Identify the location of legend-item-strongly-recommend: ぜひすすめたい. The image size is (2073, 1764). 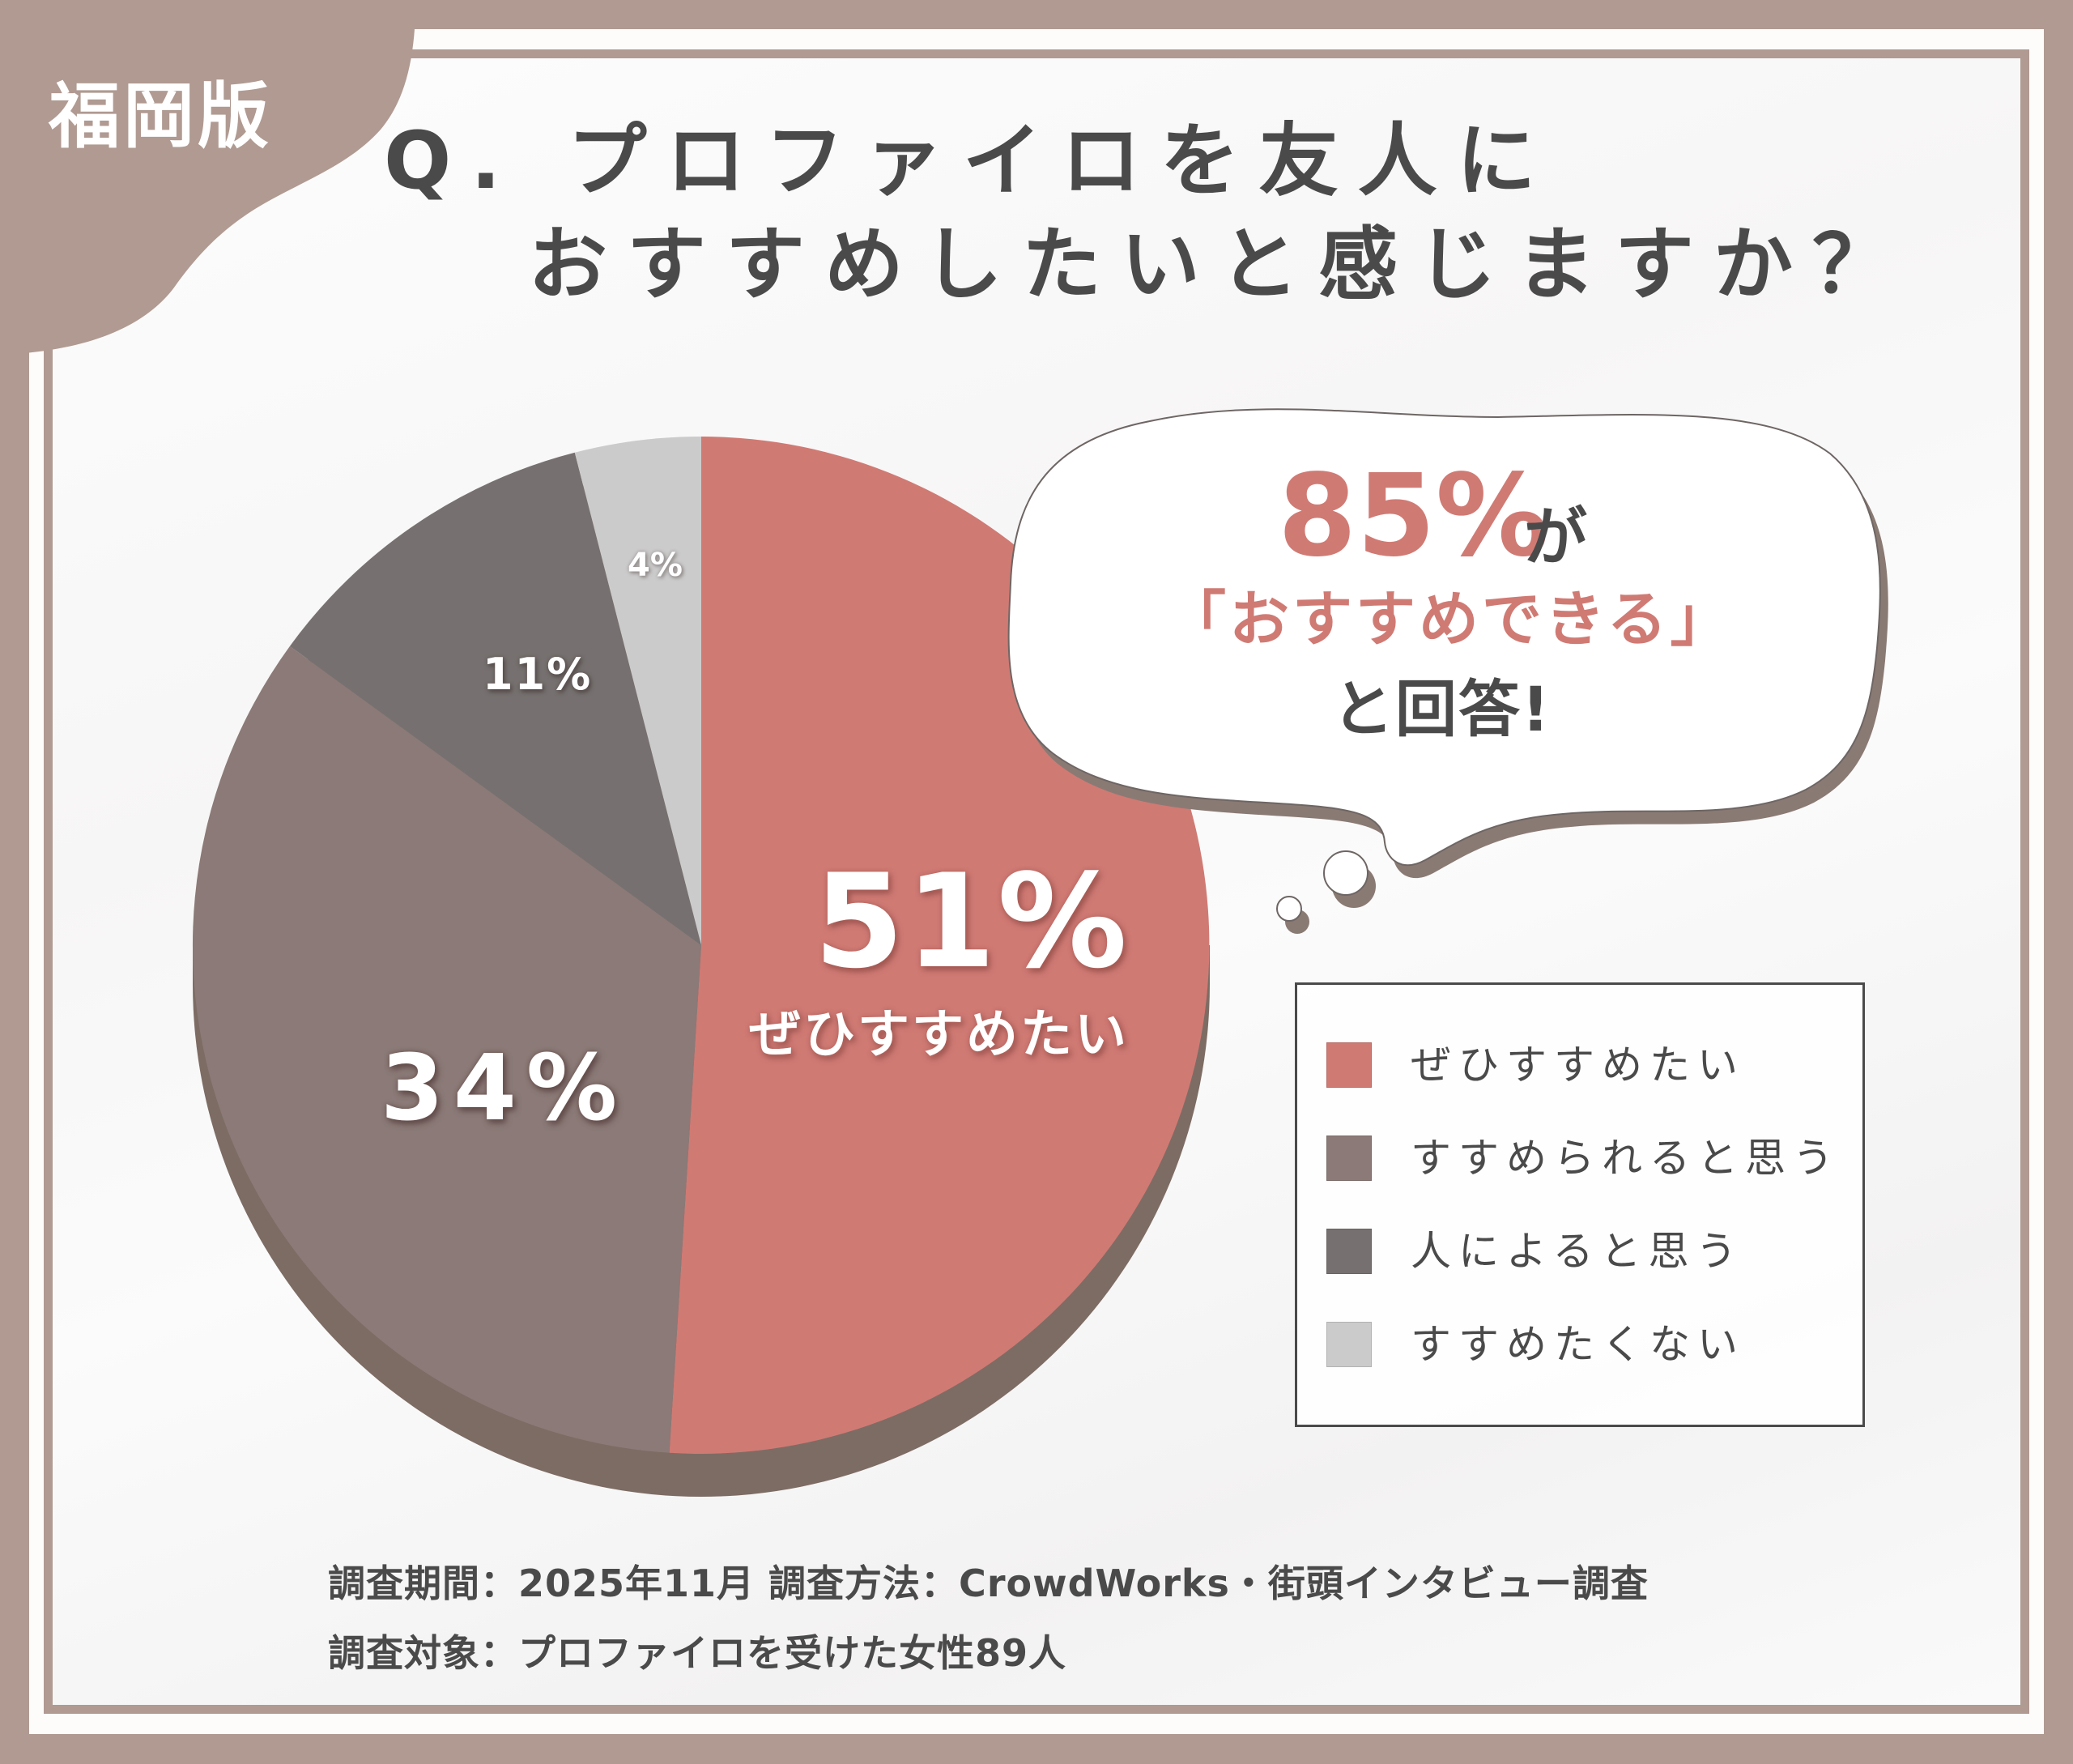
(1535, 1065).